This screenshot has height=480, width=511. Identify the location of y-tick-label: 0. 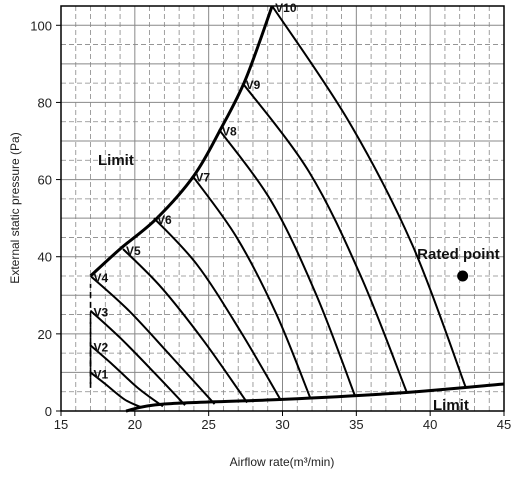
(48, 411).